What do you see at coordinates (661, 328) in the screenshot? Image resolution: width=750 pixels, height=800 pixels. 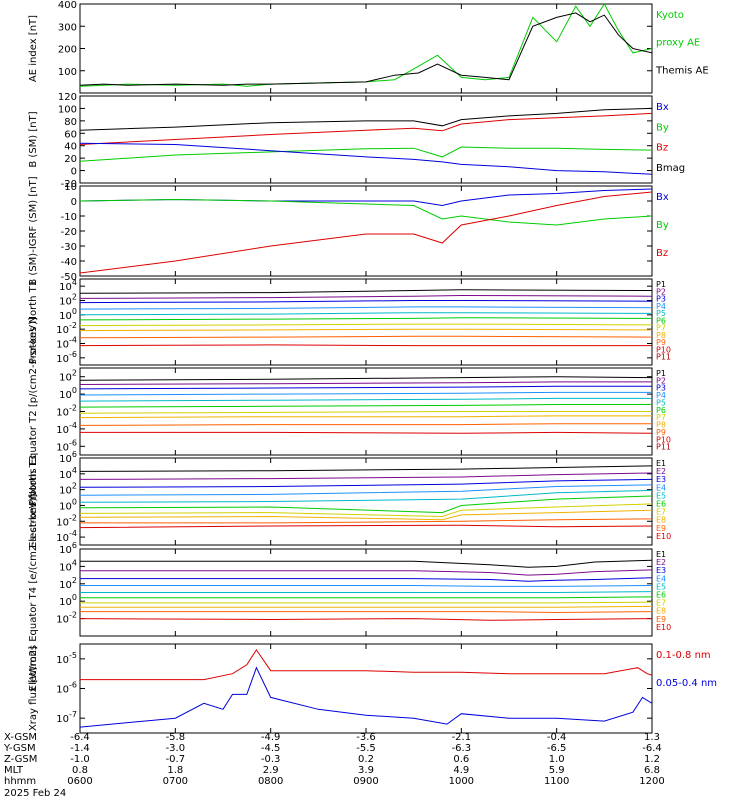 I see `legend-entry: P7` at bounding box center [661, 328].